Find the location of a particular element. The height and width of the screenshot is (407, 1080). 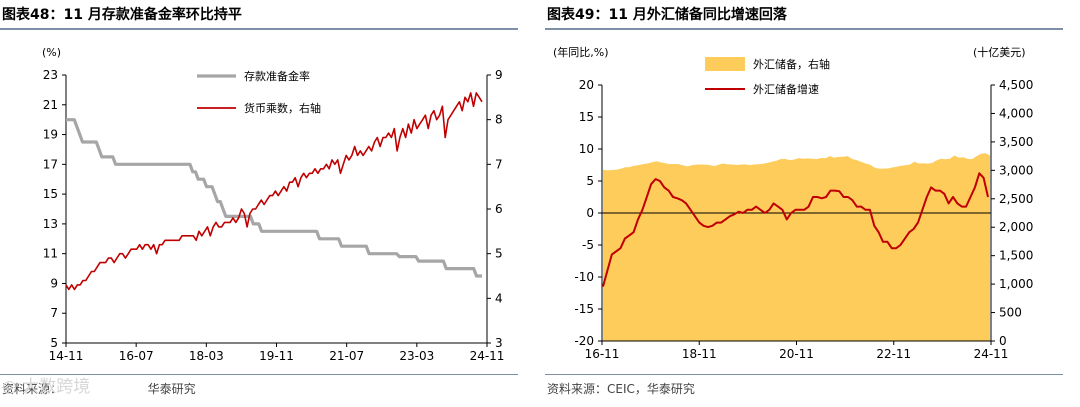

legend-label: 外汇储备增速 is located at coordinates (786, 89).